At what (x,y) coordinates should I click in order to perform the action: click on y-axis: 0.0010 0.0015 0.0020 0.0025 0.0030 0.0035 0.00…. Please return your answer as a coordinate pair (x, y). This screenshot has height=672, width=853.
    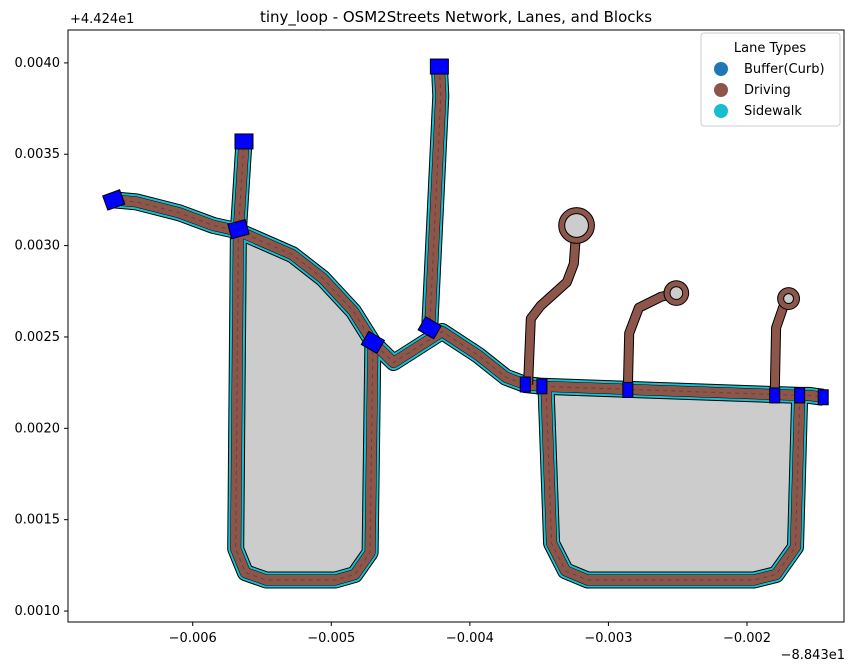
    Looking at the image, I should click on (41, 337).